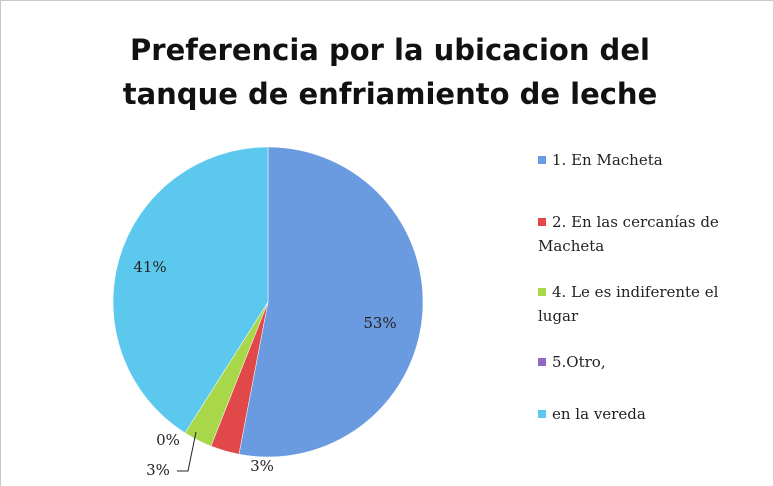 The height and width of the screenshot is (486, 773). What do you see at coordinates (579, 362) in the screenshot?
I see `legend-label: 5.Otro,` at bounding box center [579, 362].